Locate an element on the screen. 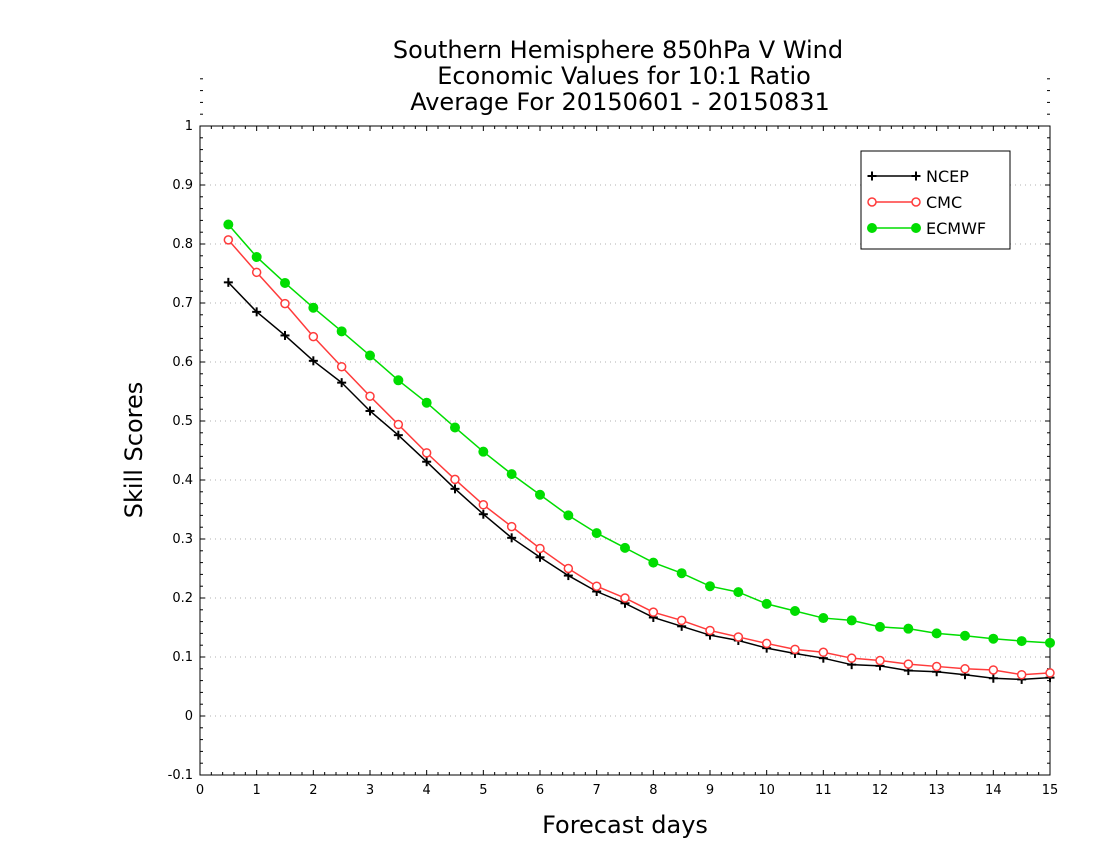  legend-label: CMC is located at coordinates (944, 202).